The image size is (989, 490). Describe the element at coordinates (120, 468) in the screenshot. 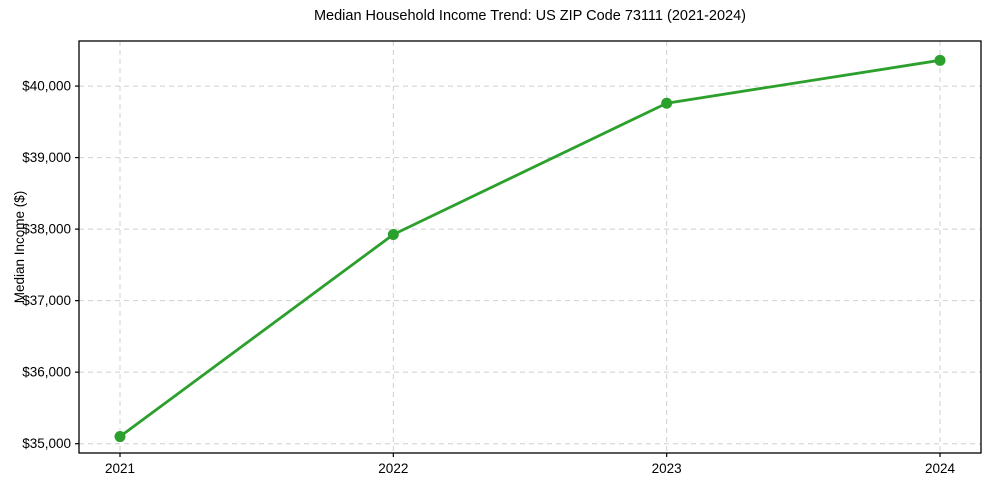

I see `x-tick-label: 2021` at that location.